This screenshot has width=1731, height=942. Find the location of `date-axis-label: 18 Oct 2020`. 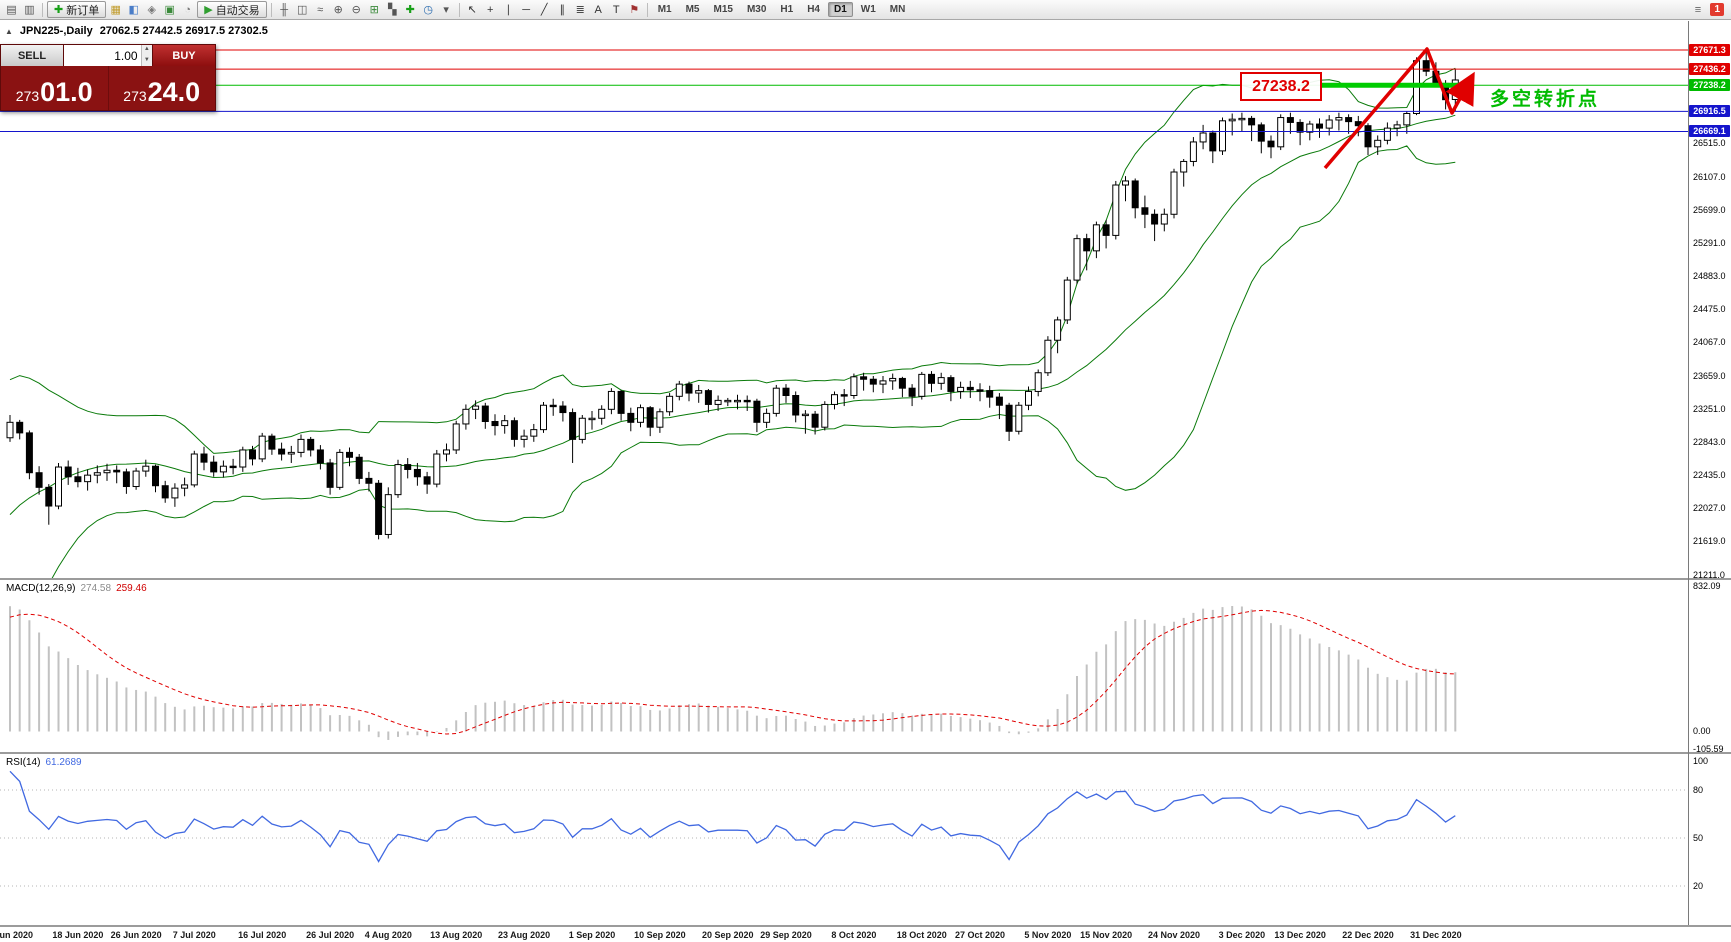

date-axis-label: 18 Oct 2020 is located at coordinates (921, 935).